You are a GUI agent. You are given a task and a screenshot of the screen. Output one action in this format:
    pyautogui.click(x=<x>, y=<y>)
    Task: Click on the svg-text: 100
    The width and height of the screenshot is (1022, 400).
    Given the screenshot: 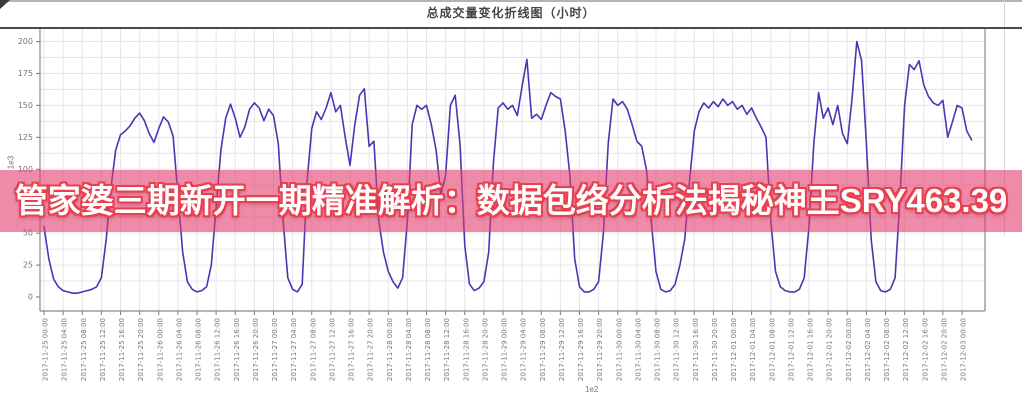 What is the action you would take?
    pyautogui.click(x=25, y=169)
    